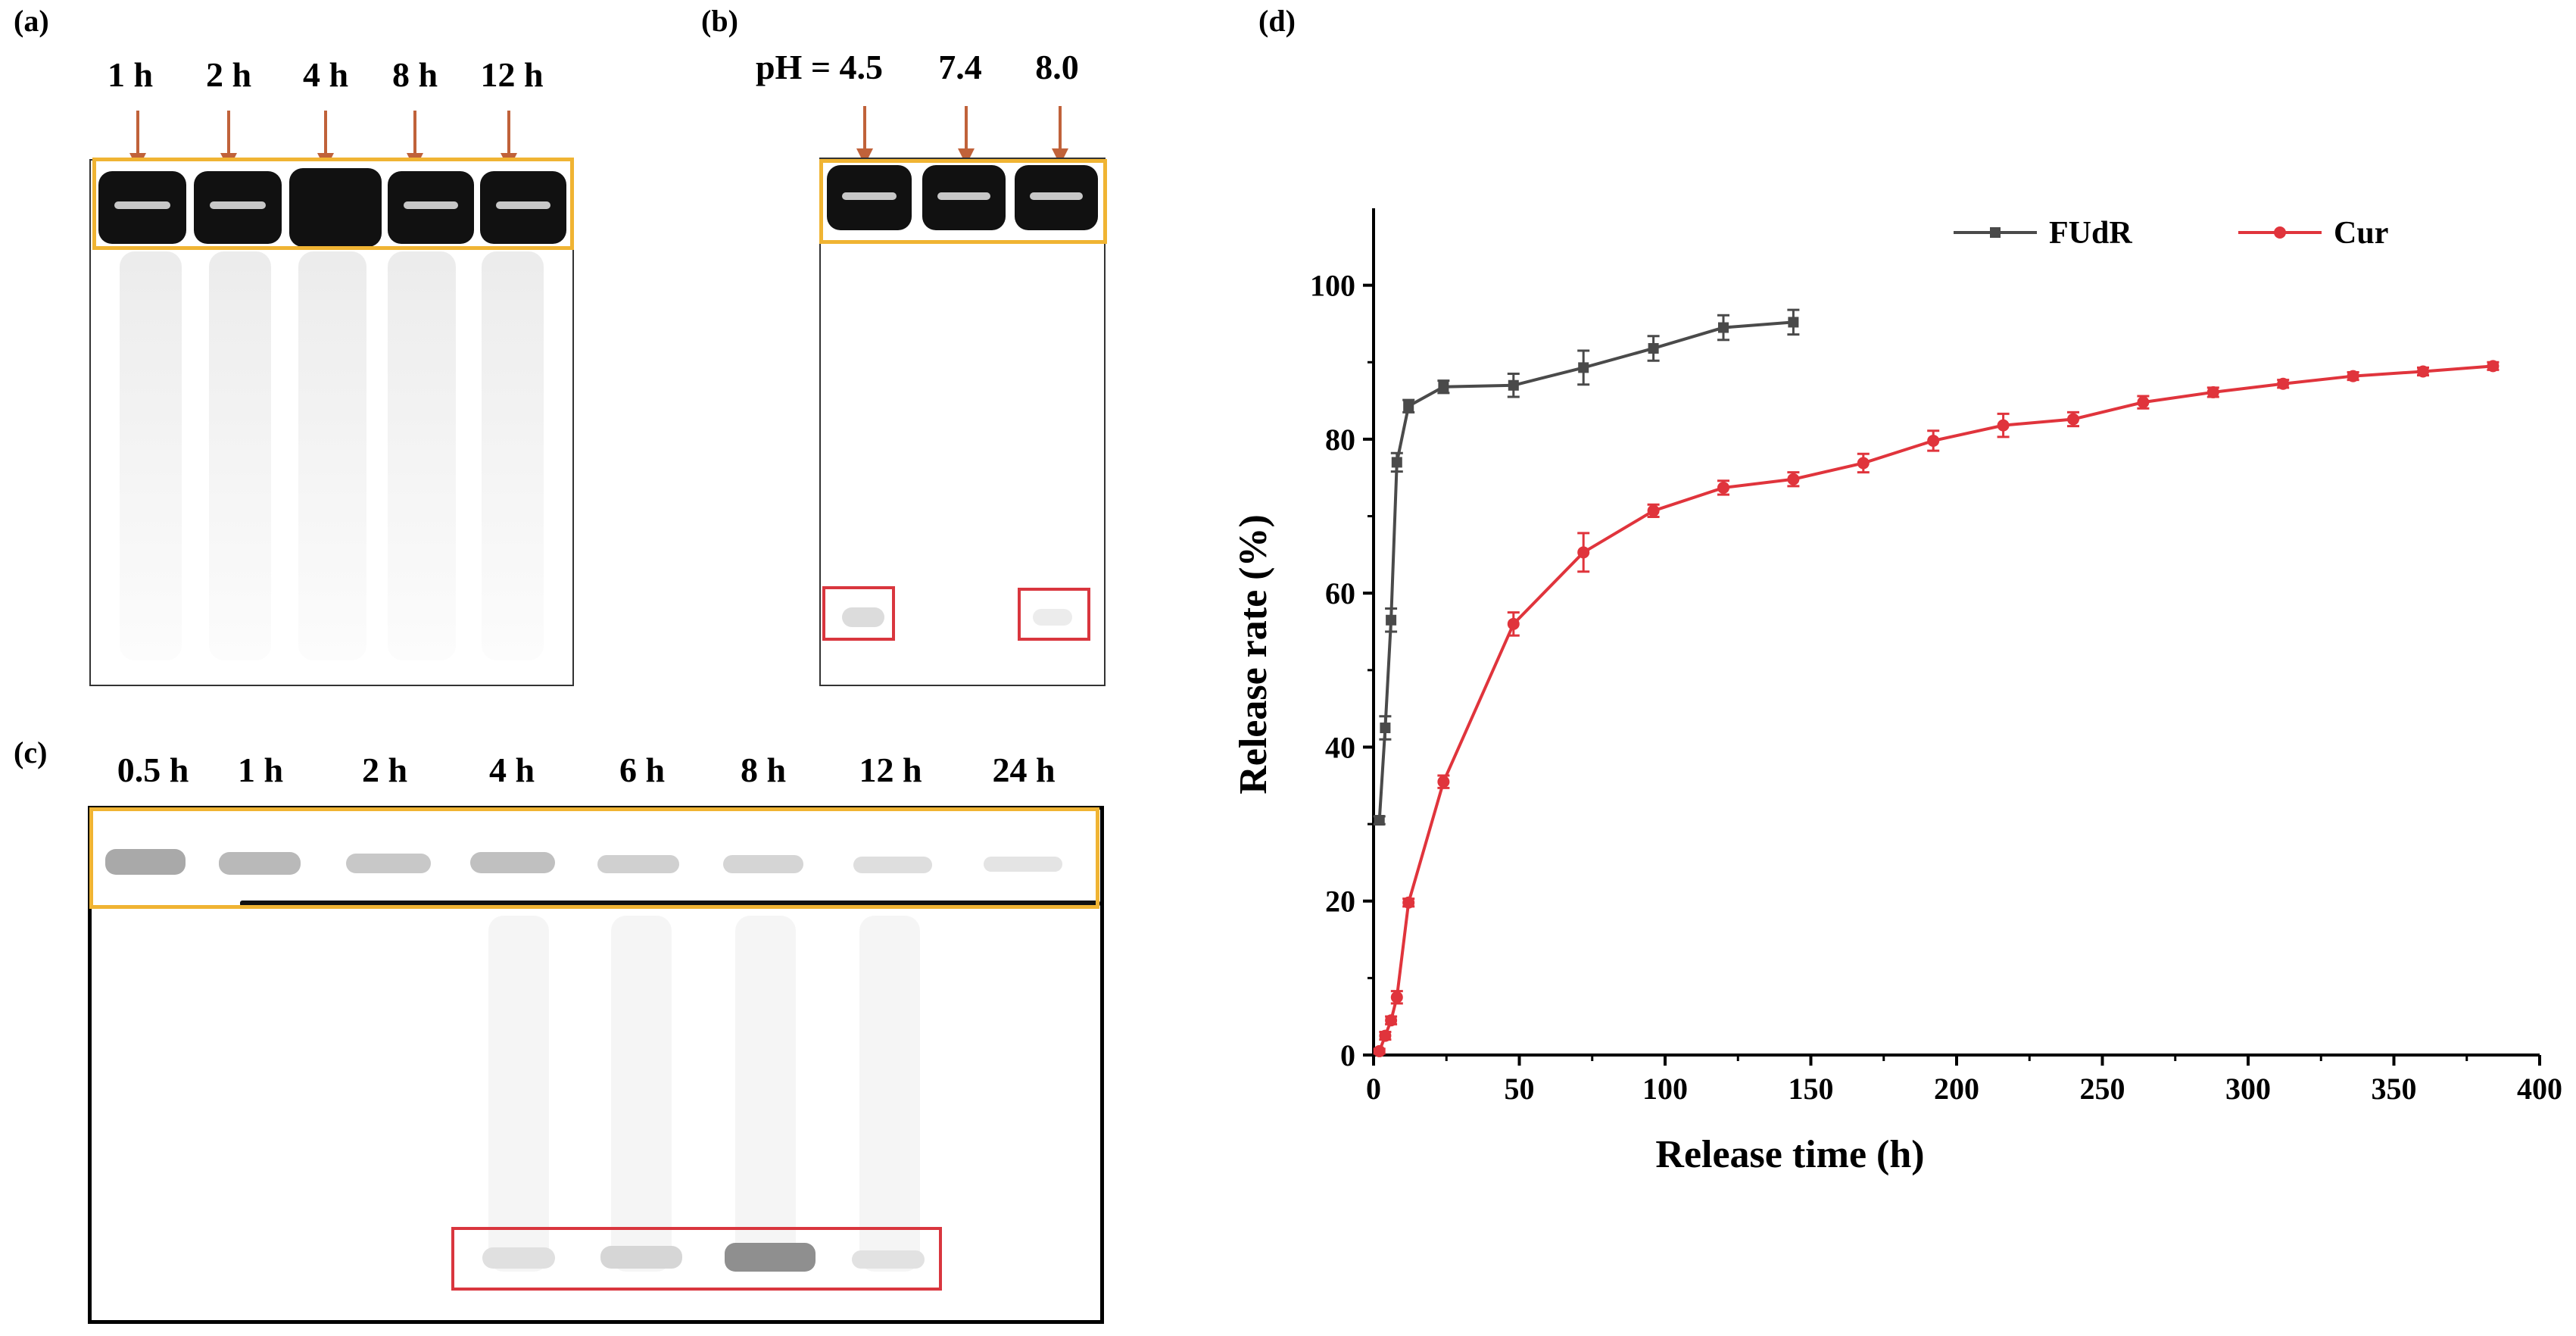  Describe the element at coordinates (511, 770) in the screenshot. I see `panel-c-lane-label: 4 h` at that location.